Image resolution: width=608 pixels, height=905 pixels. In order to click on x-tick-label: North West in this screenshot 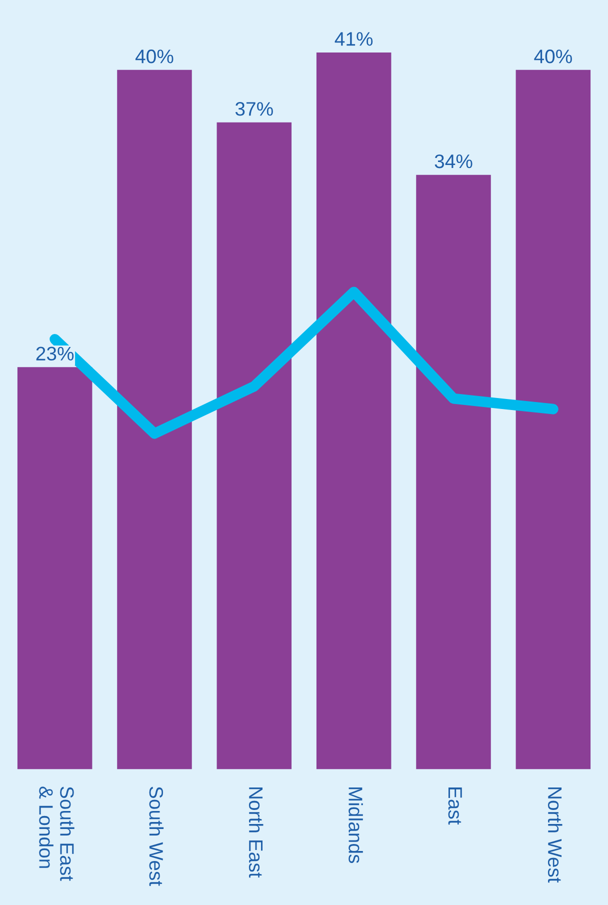, I will do `click(555, 835)`.